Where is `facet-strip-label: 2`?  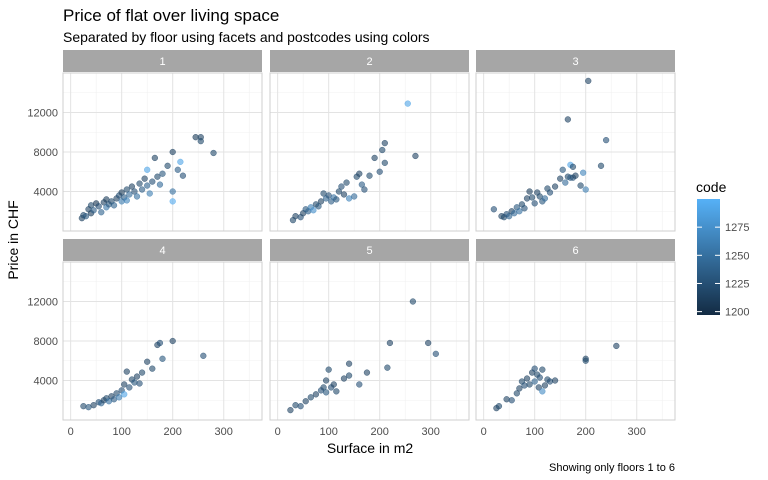 facet-strip-label: 2 is located at coordinates (369, 62).